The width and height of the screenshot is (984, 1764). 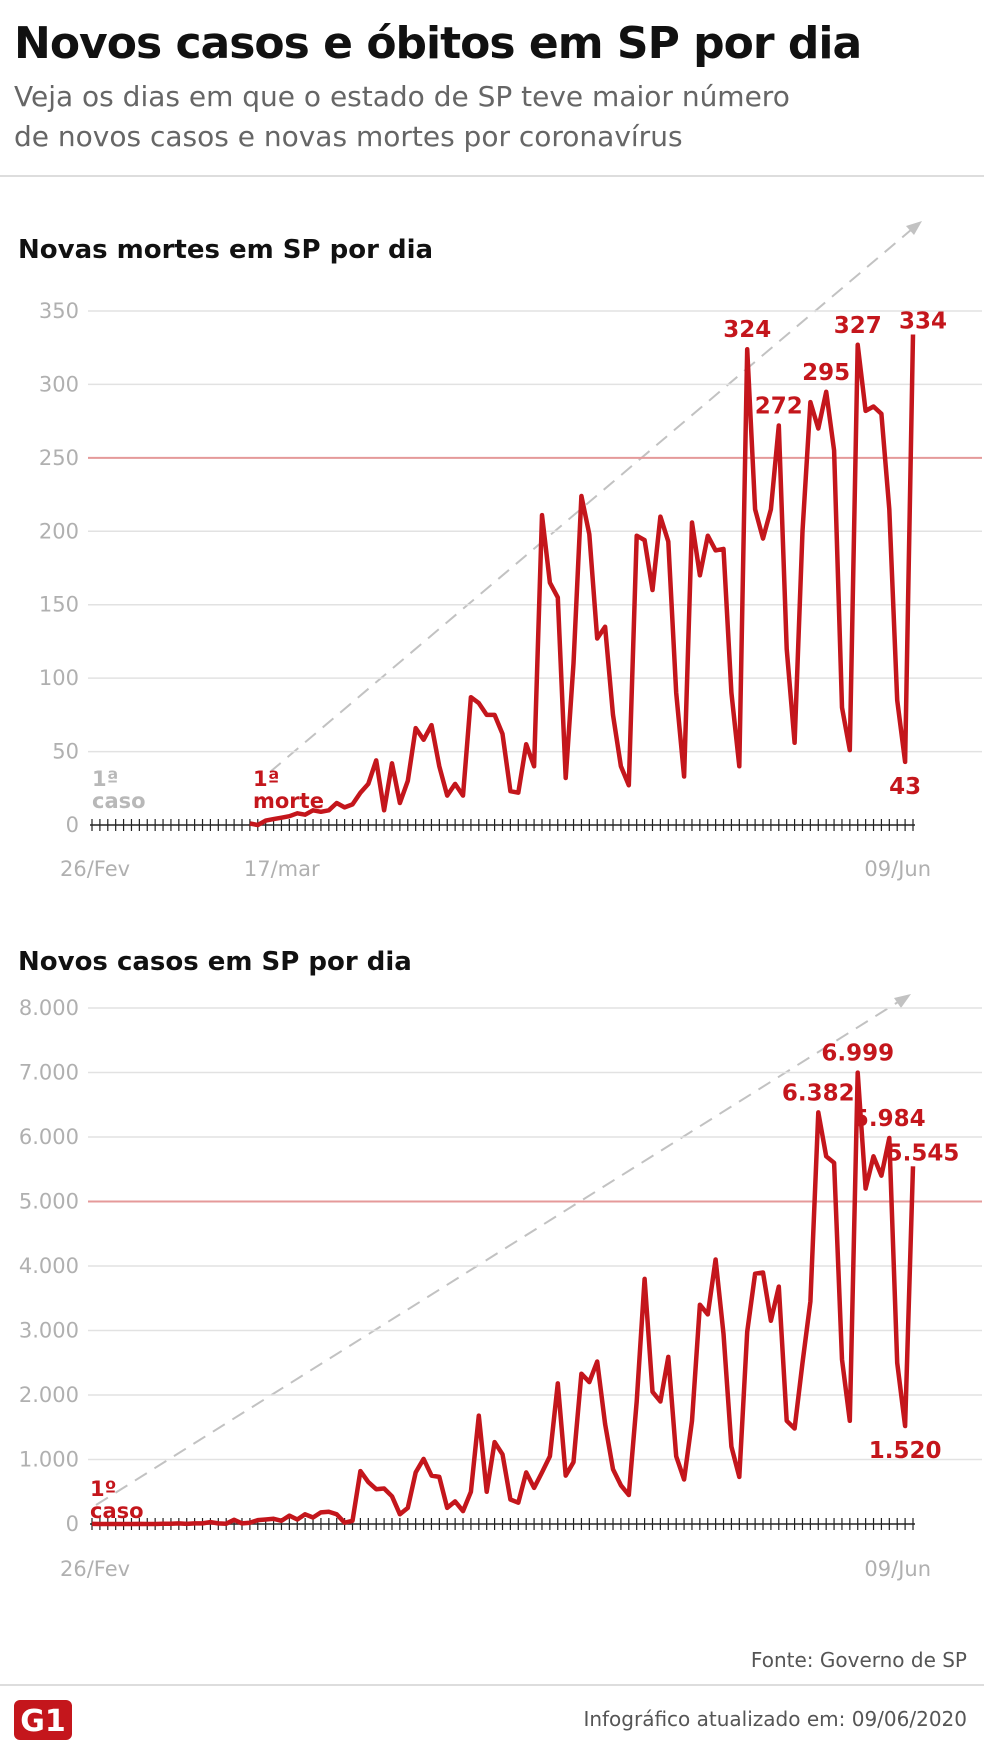 What do you see at coordinates (857, 1054) in the screenshot?
I see `data-label: 6.999` at bounding box center [857, 1054].